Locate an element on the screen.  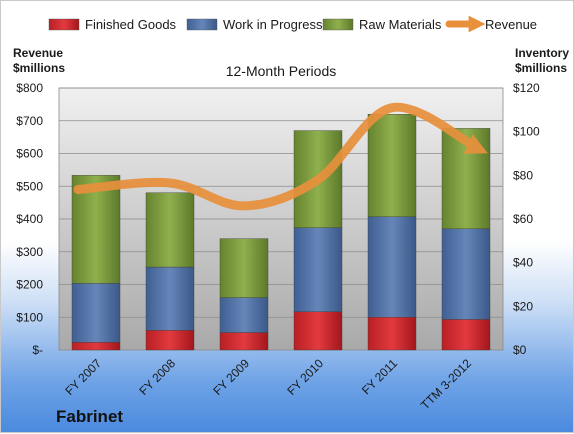
left-tick-label: $400 is located at coordinates (29, 219).